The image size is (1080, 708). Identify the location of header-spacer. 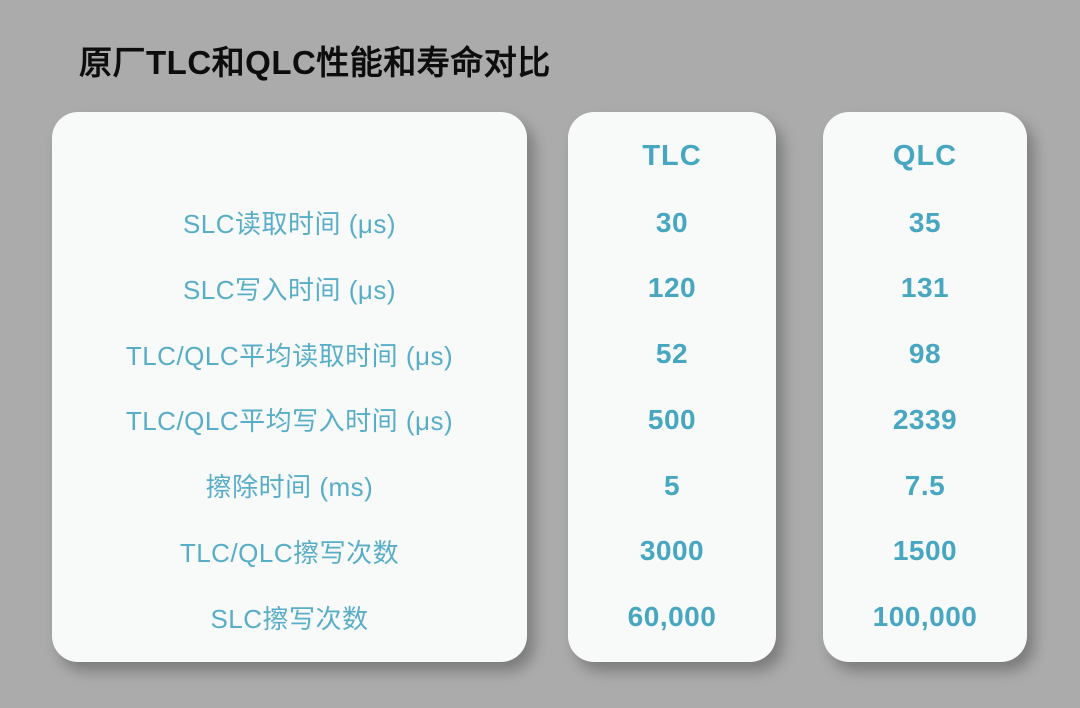
(289, 157).